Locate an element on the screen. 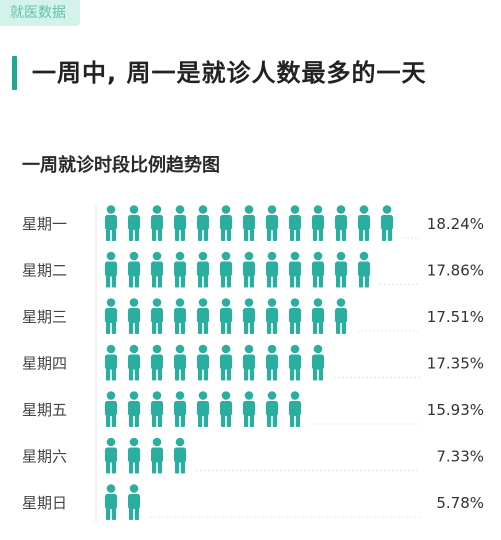  value-label: 17.51% is located at coordinates (455, 317).